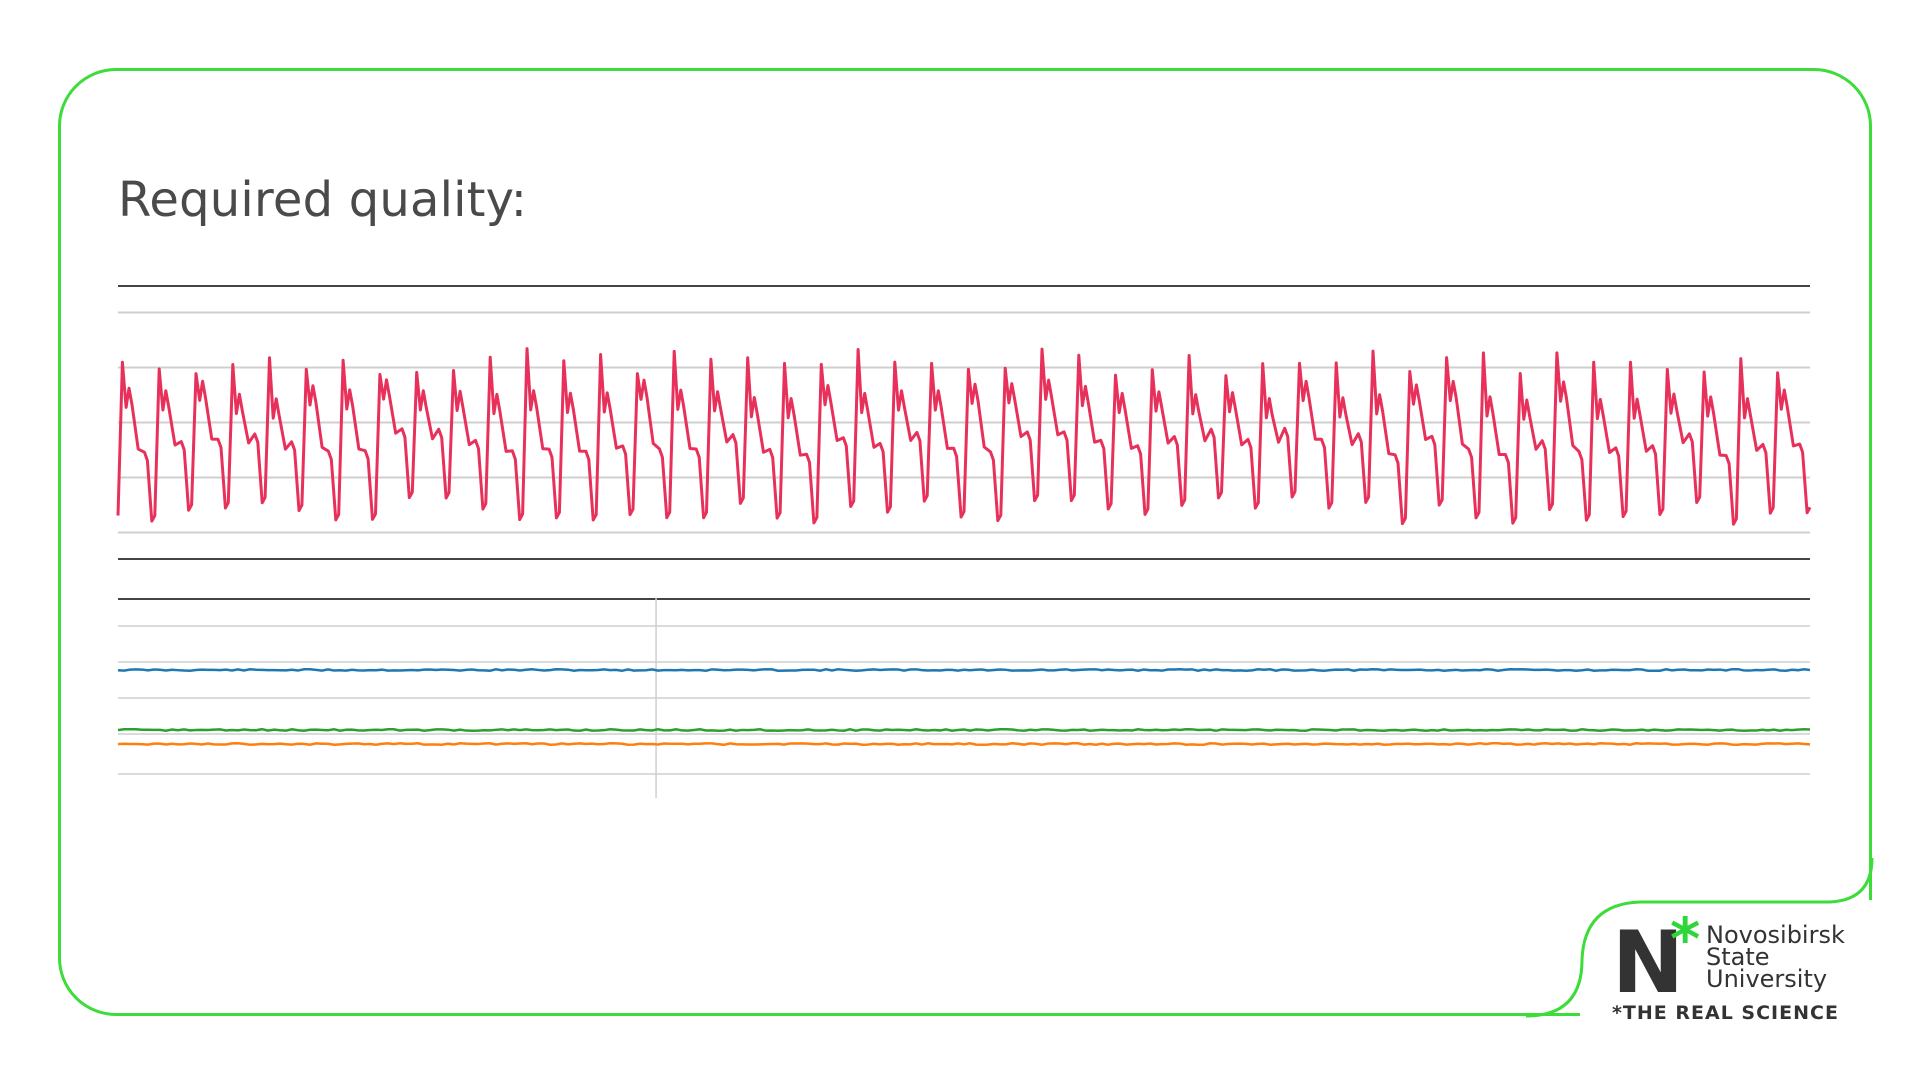  I want to click on logo-mark-star: *, so click(1685, 939).